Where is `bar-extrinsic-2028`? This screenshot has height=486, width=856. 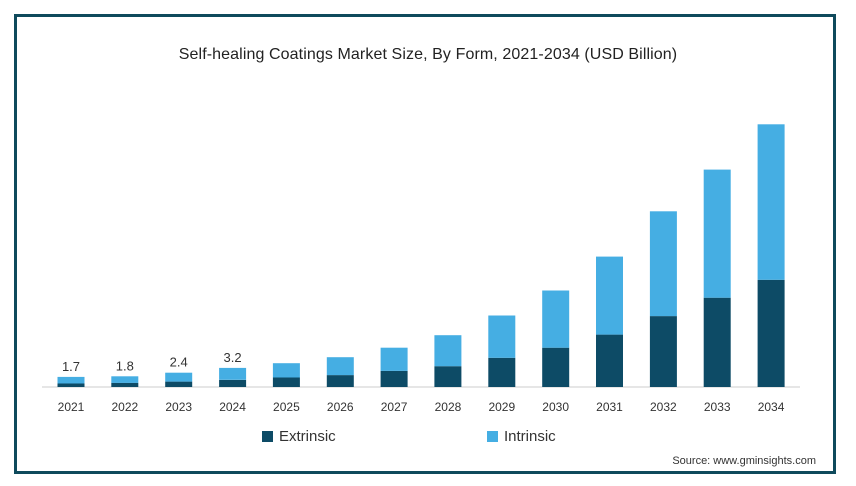
bar-extrinsic-2028 is located at coordinates (448, 376).